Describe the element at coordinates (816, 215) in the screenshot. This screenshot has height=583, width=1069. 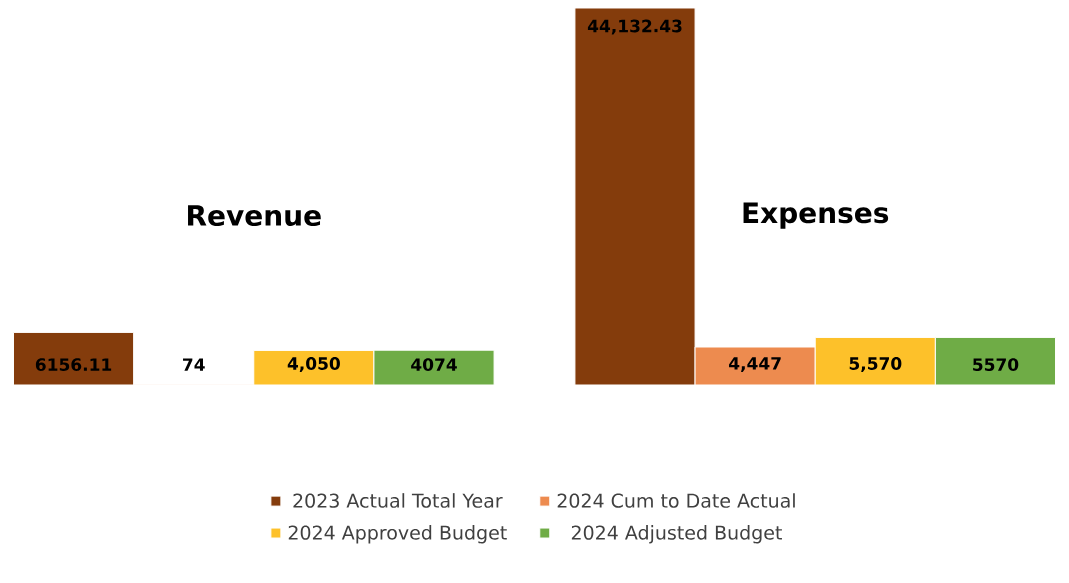
I see `x-tick-label: Expenses` at that location.